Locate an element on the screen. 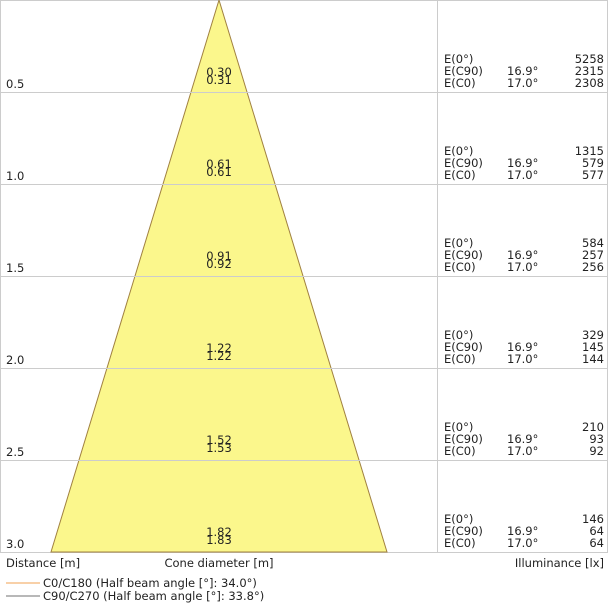 Image resolution: width=608 pixels, height=608 pixels. distance-label: 1.5 is located at coordinates (15, 268).